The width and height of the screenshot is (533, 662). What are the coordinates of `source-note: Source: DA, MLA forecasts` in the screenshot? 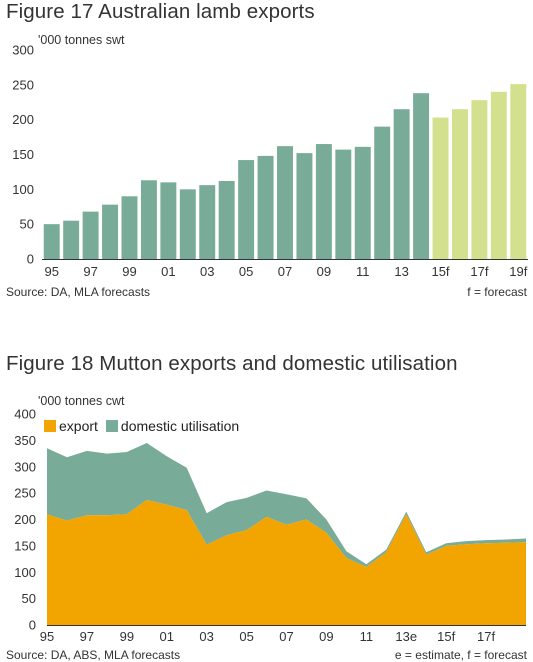 It's located at (78, 292).